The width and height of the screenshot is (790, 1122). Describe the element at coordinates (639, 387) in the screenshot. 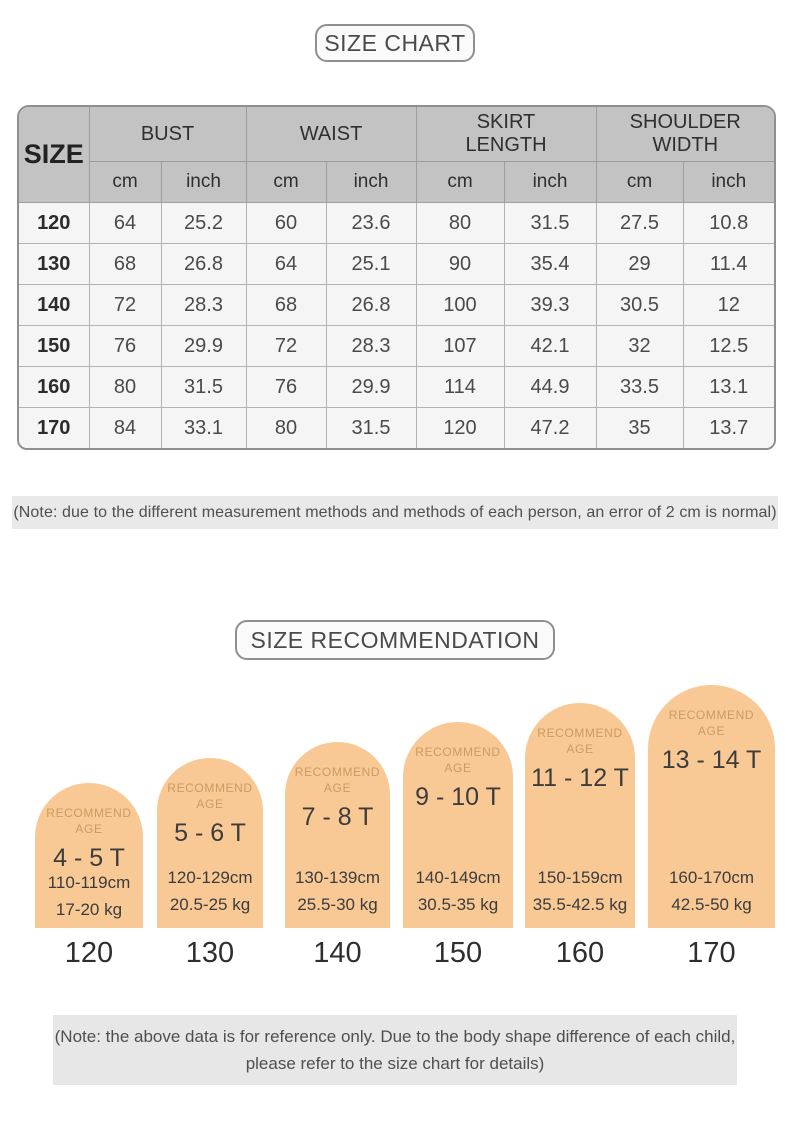

I see `value-cell: 33.5` at that location.